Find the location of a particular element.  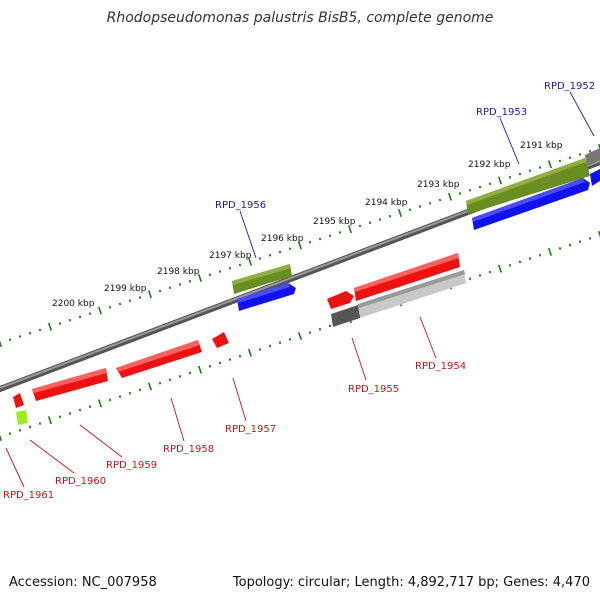

scale-label-2191: 2191 kbp is located at coordinates (541, 146).